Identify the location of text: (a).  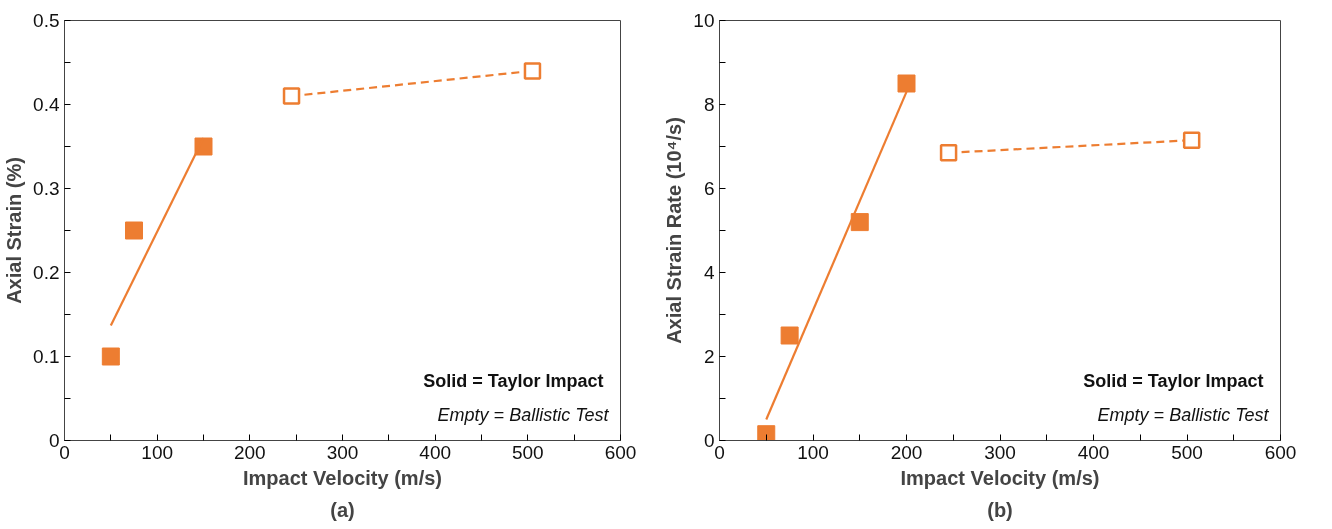
(342, 509).